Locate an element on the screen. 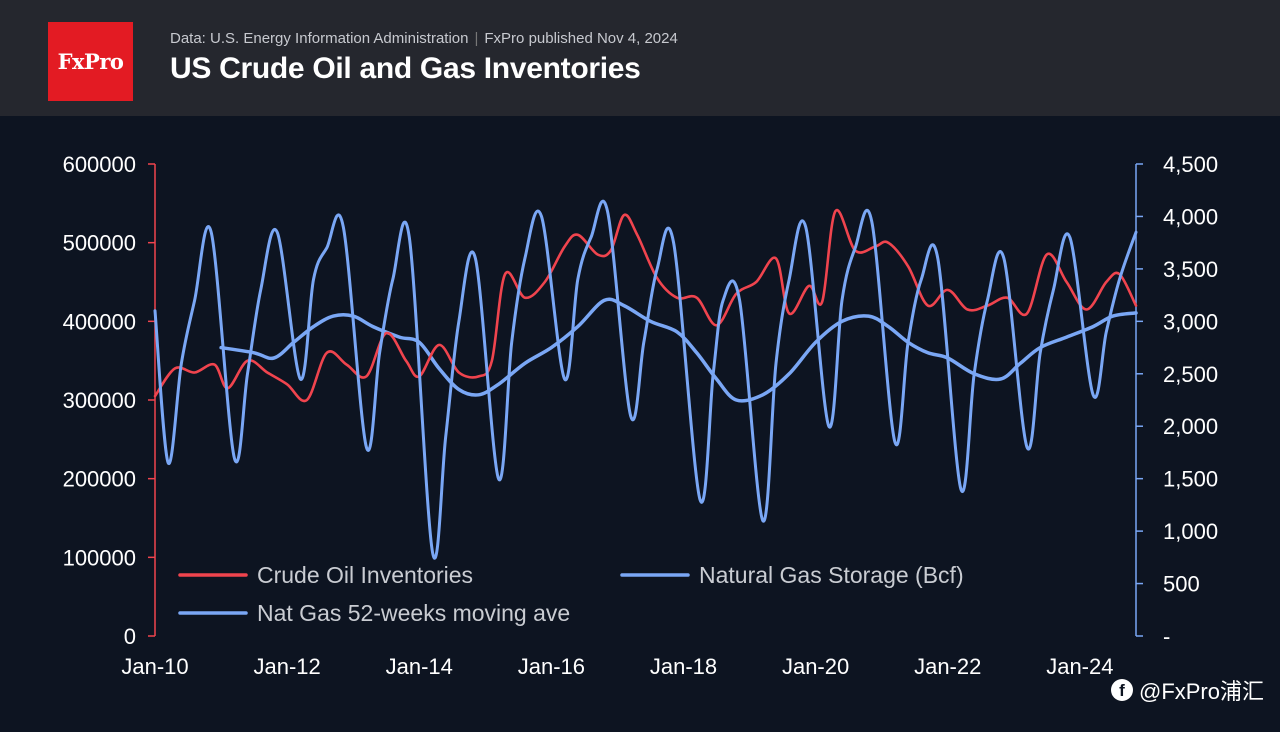  right-axis-tick-label: 4,000 is located at coordinates (1190, 216).